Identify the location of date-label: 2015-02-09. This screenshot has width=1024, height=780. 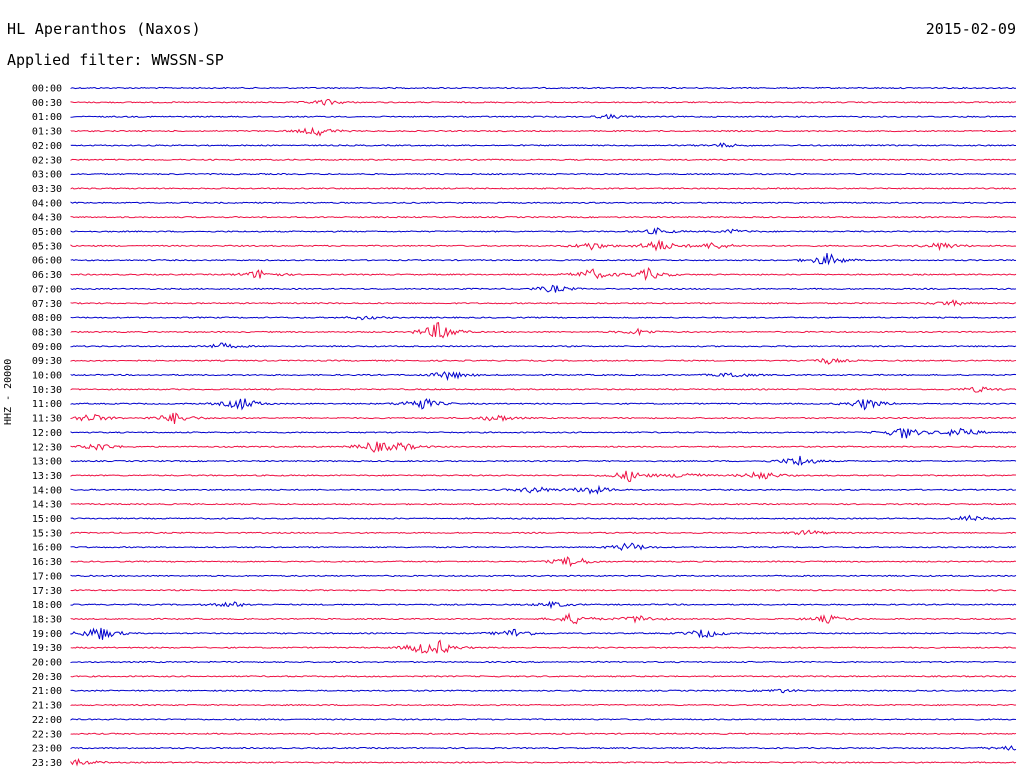
(970, 29).